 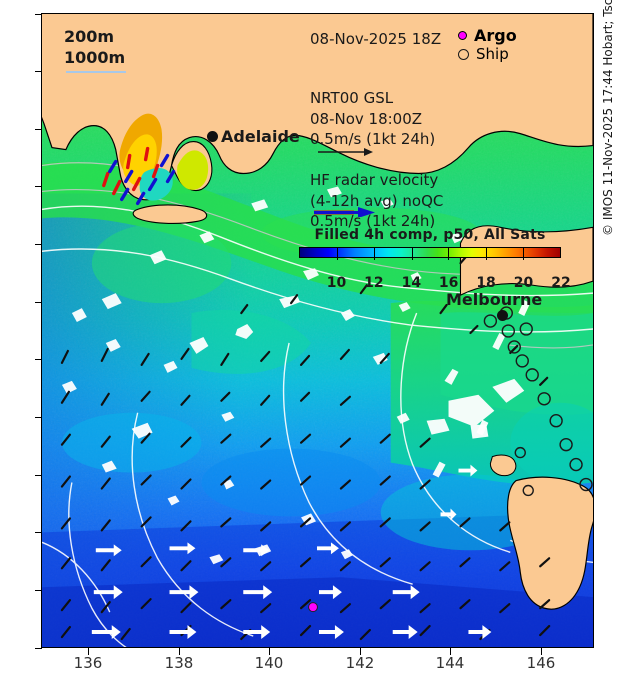 What do you see at coordinates (344, 212) in the screenshot?
I see `hf-radar-key-arrow` at bounding box center [344, 212].